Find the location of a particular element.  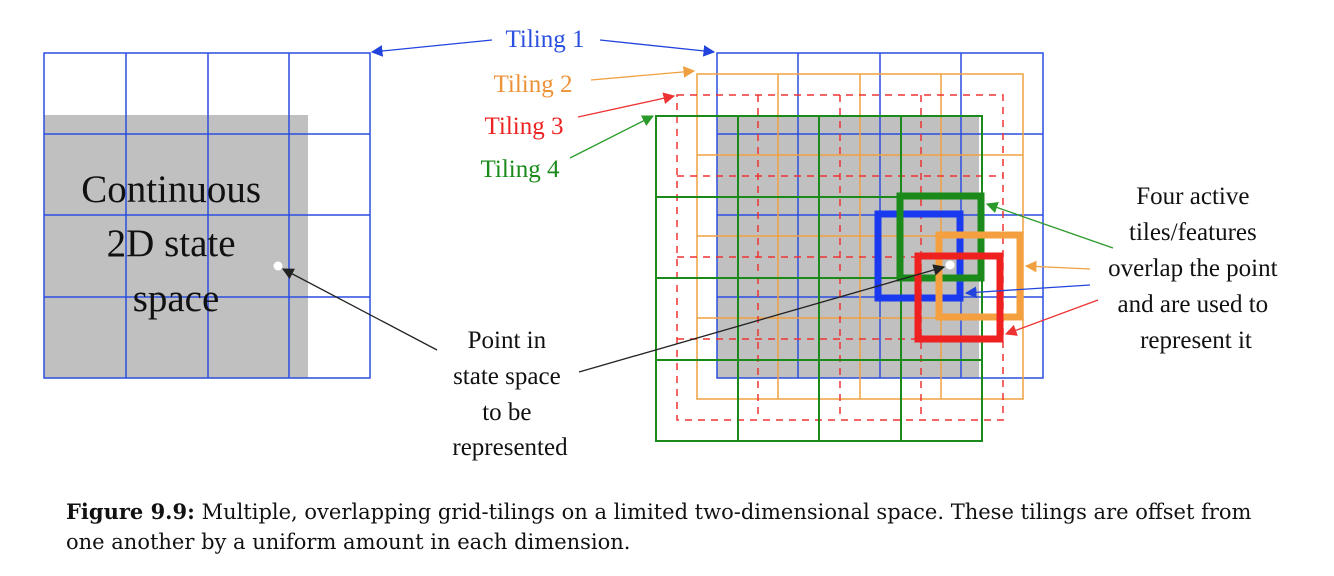

tiling-1-arrow-left is located at coordinates (432, 46).